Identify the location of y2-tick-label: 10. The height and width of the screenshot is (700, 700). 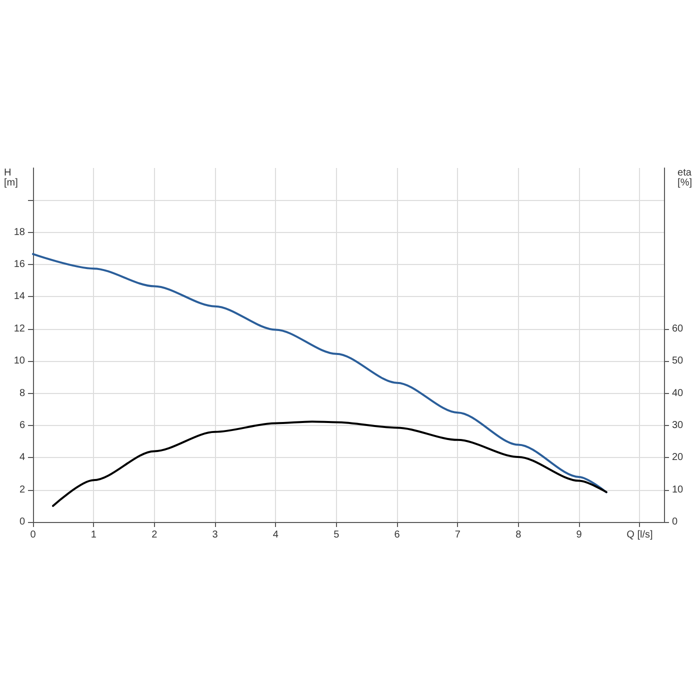
(678, 490).